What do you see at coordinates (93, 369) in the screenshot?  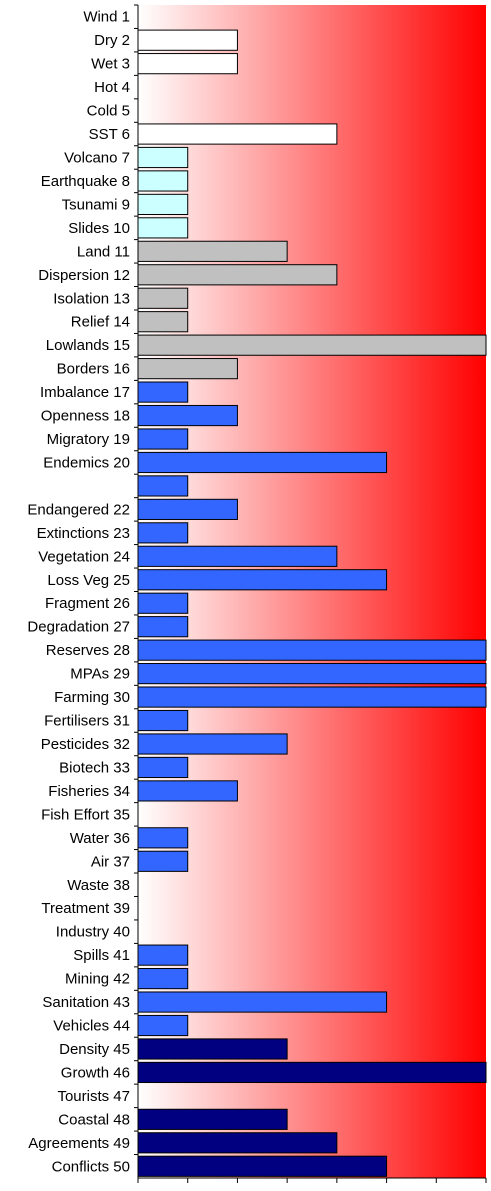 I see `category-label: Borders 16` at bounding box center [93, 369].